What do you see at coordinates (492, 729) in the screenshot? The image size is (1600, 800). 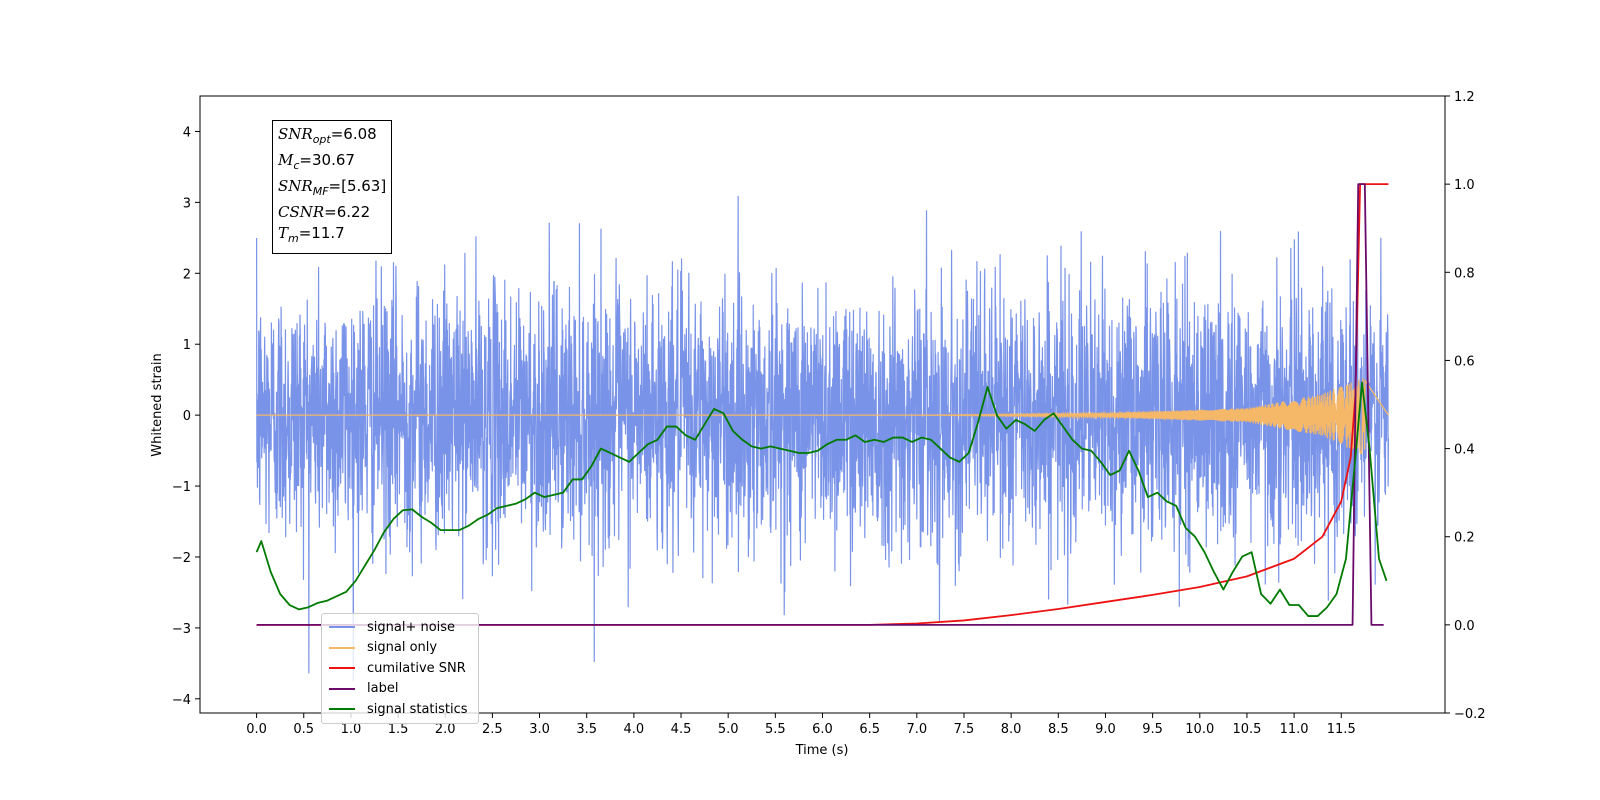 I see `x-tick-label: 2.5` at bounding box center [492, 729].